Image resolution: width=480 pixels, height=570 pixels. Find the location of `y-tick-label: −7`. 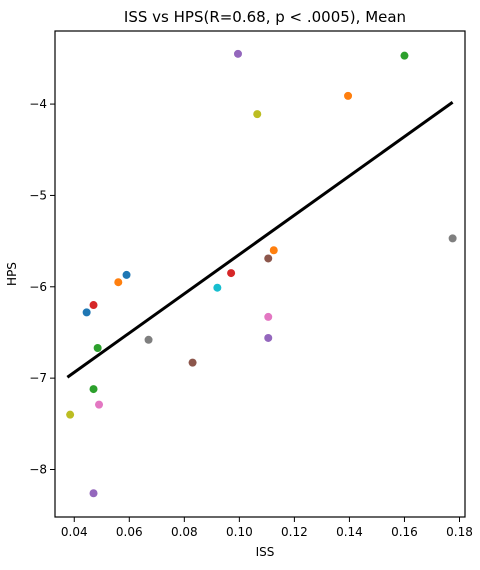

y-tick-label: −7 is located at coordinates (38, 378).